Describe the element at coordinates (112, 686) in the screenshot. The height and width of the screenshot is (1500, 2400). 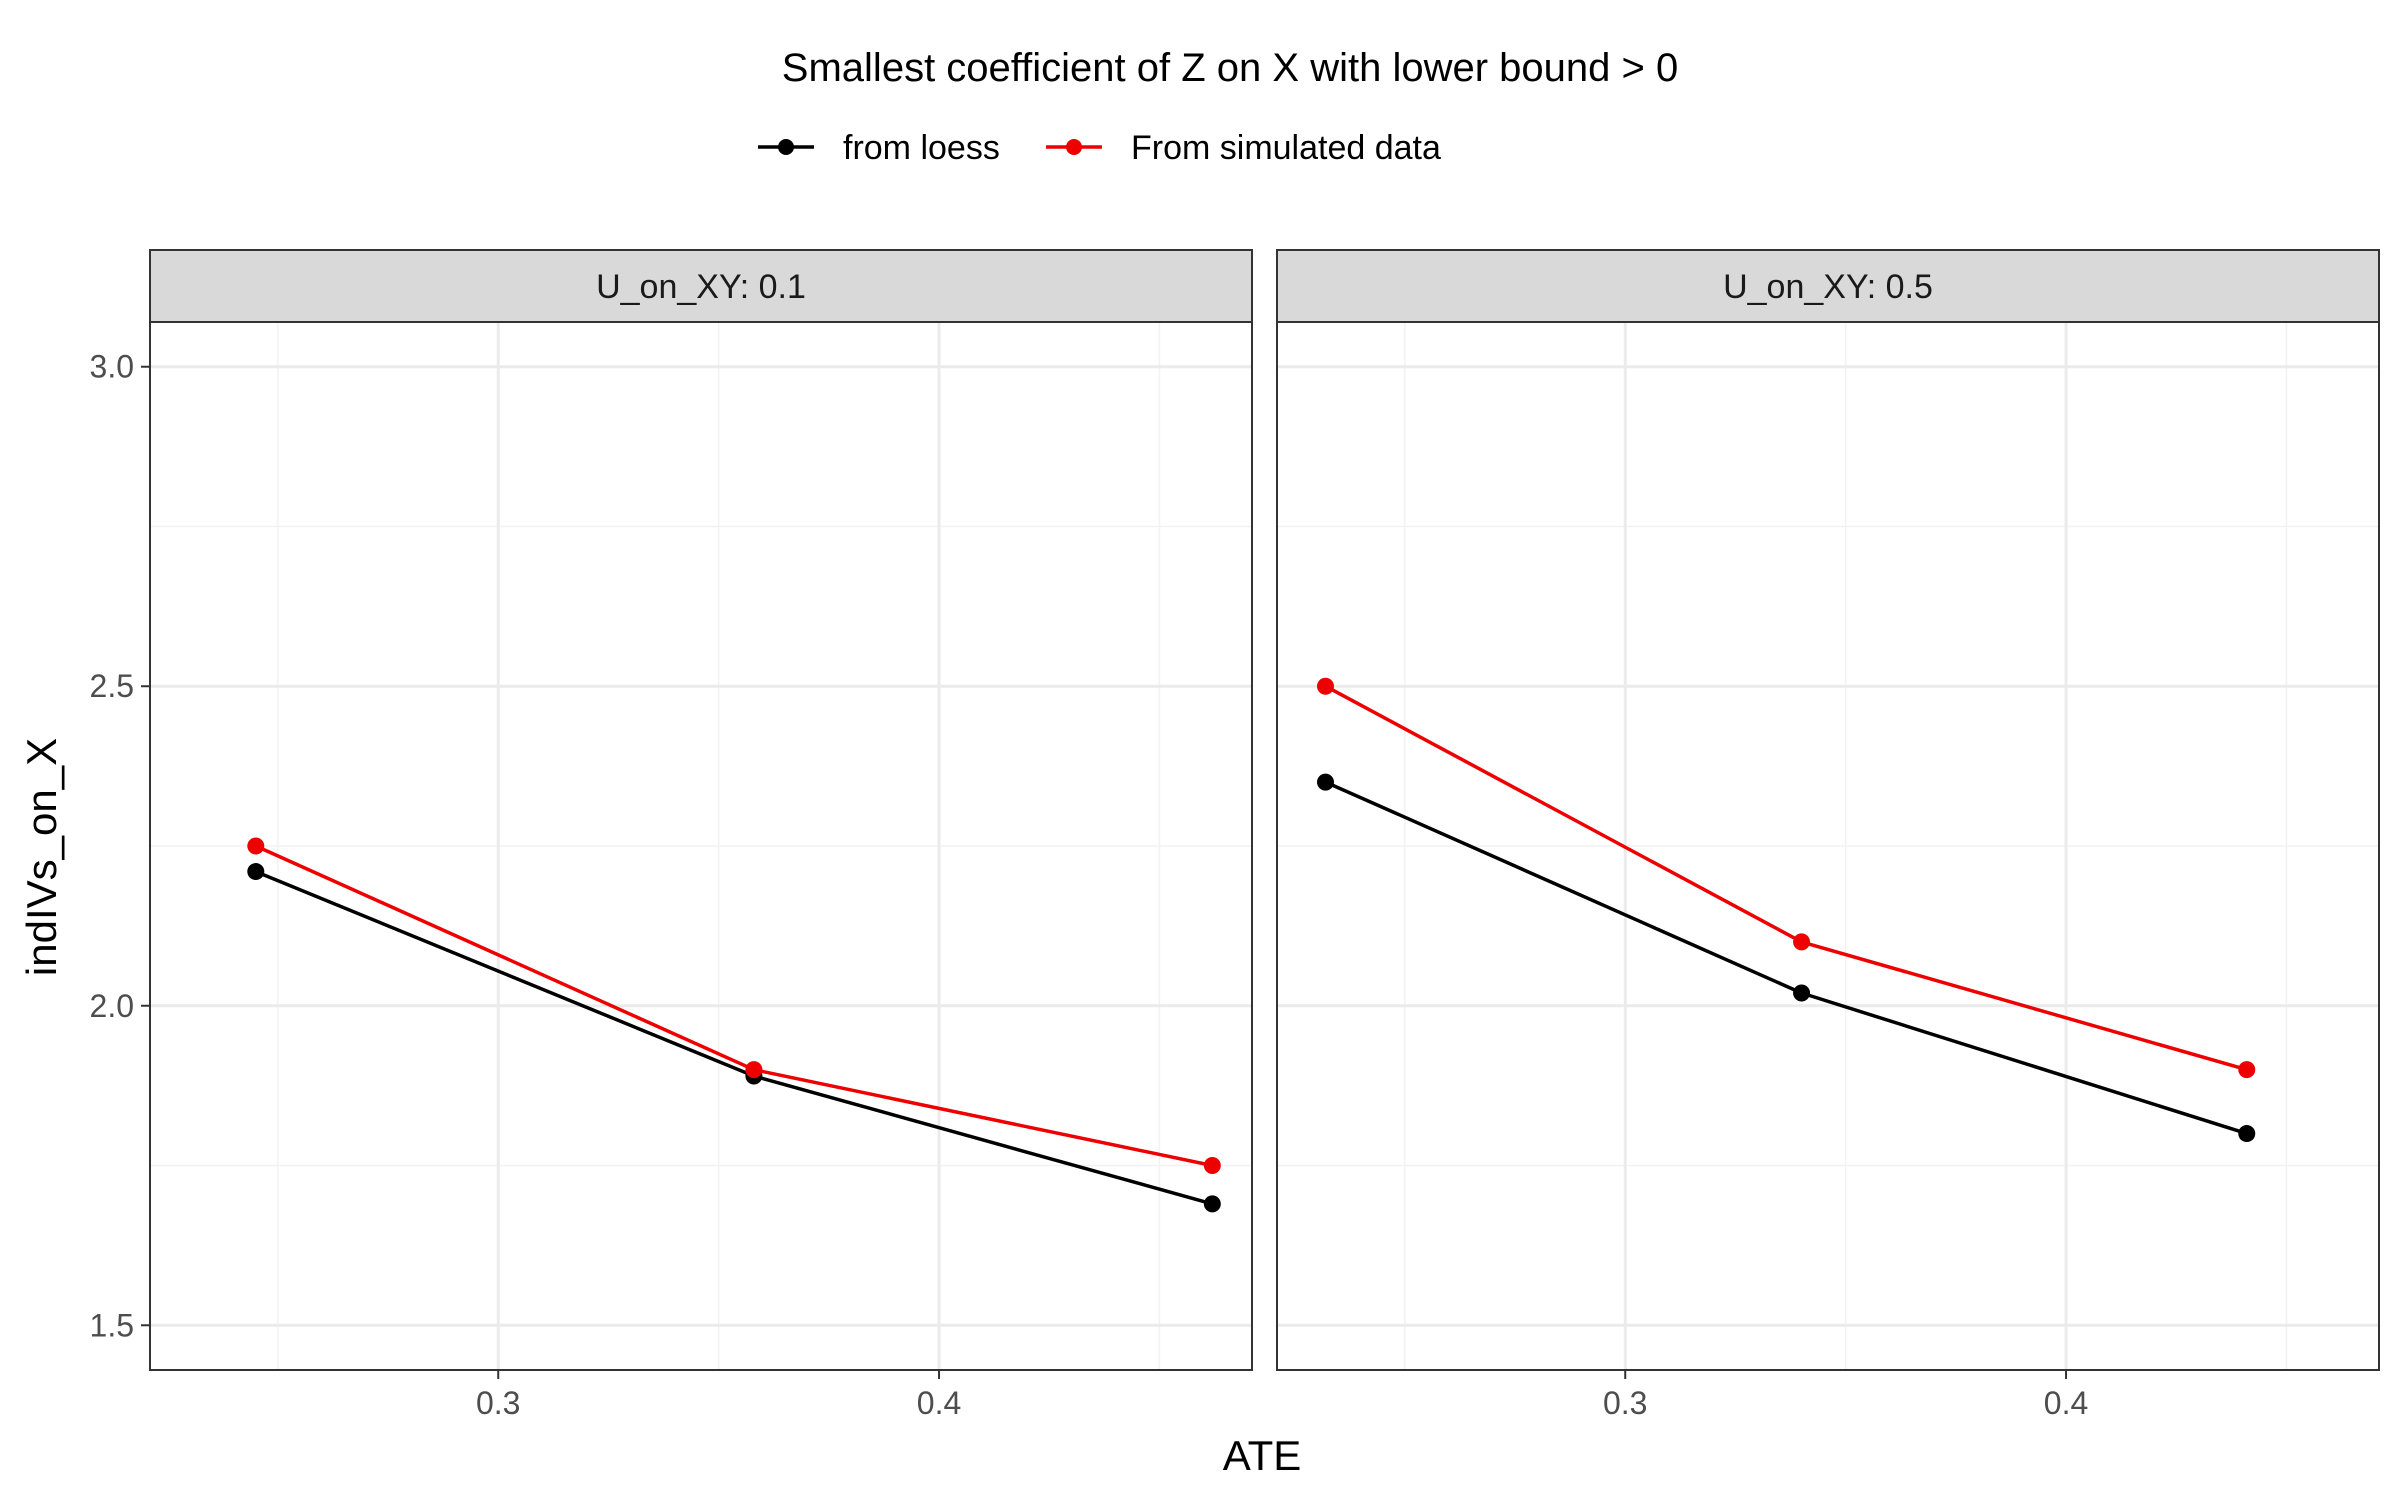
I see `y-tick-label: 2.5` at that location.